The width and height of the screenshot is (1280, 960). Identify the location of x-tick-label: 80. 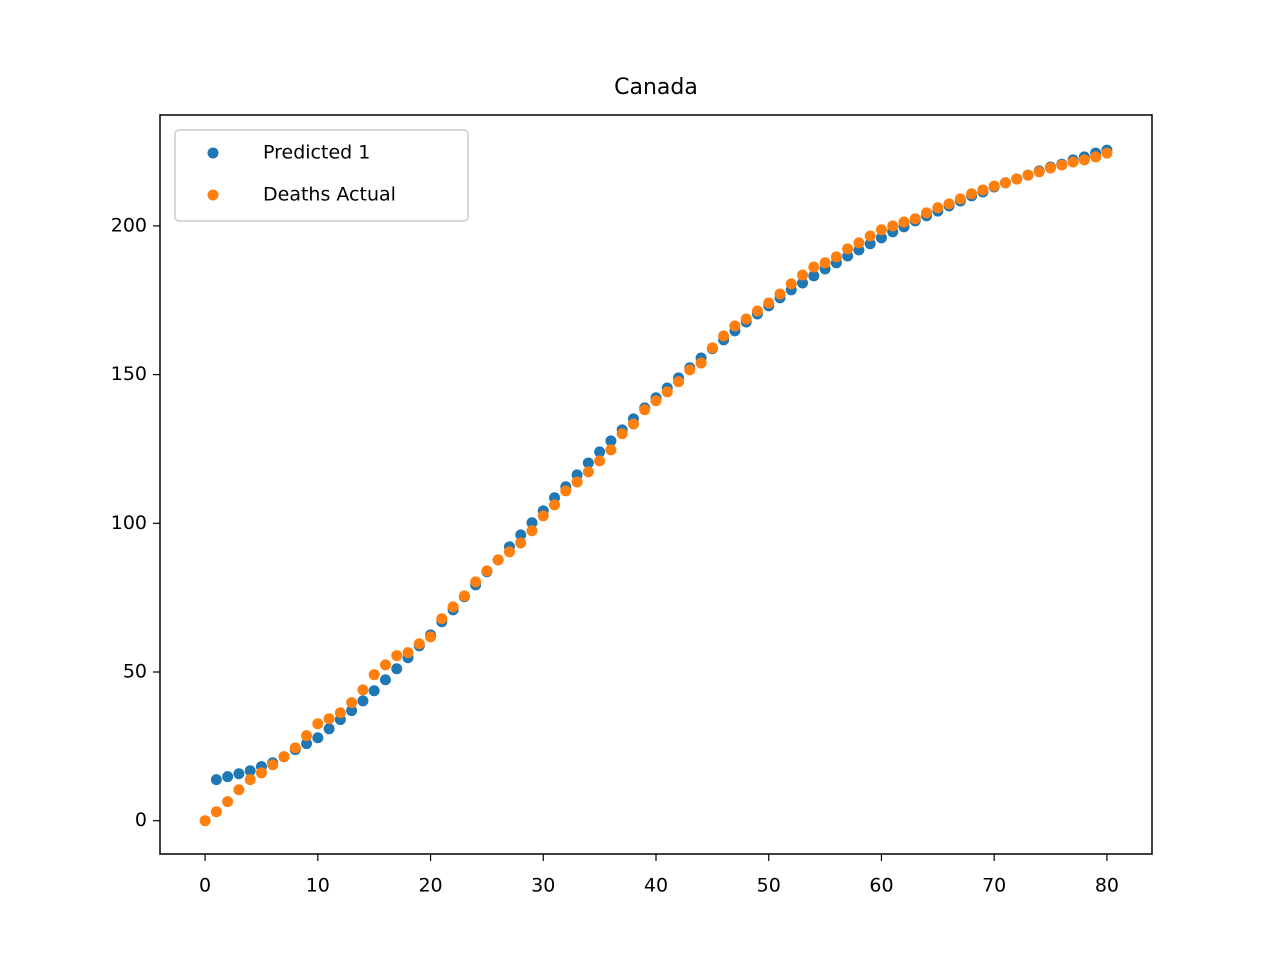
(1107, 886).